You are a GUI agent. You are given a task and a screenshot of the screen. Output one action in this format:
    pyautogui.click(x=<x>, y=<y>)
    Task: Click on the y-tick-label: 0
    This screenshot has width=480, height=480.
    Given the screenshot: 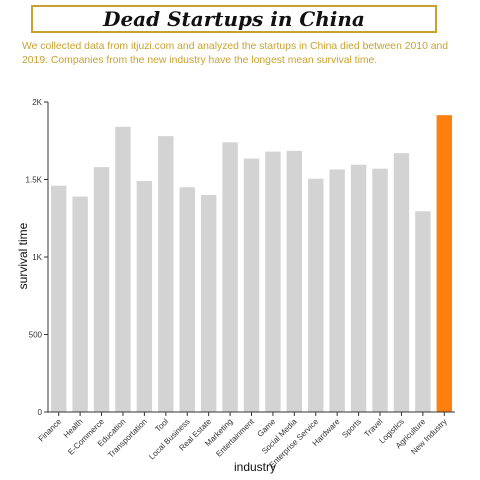 What is the action you would take?
    pyautogui.click(x=40, y=412)
    